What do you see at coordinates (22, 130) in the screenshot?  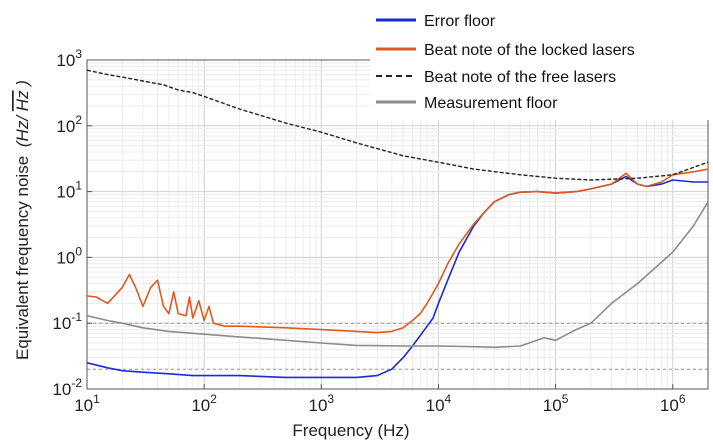 I see `y-axis-label-units-pre: (Hz/` at bounding box center [22, 130].